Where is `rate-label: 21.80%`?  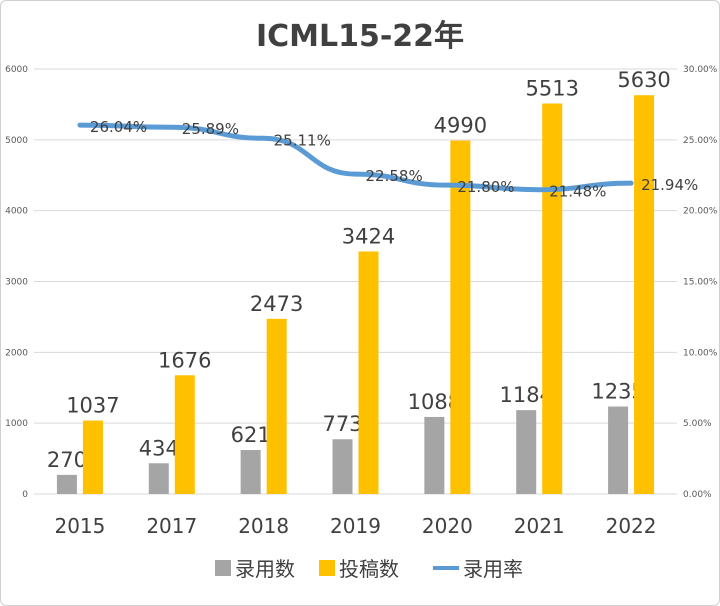
rate-label: 21.80% is located at coordinates (485, 187).